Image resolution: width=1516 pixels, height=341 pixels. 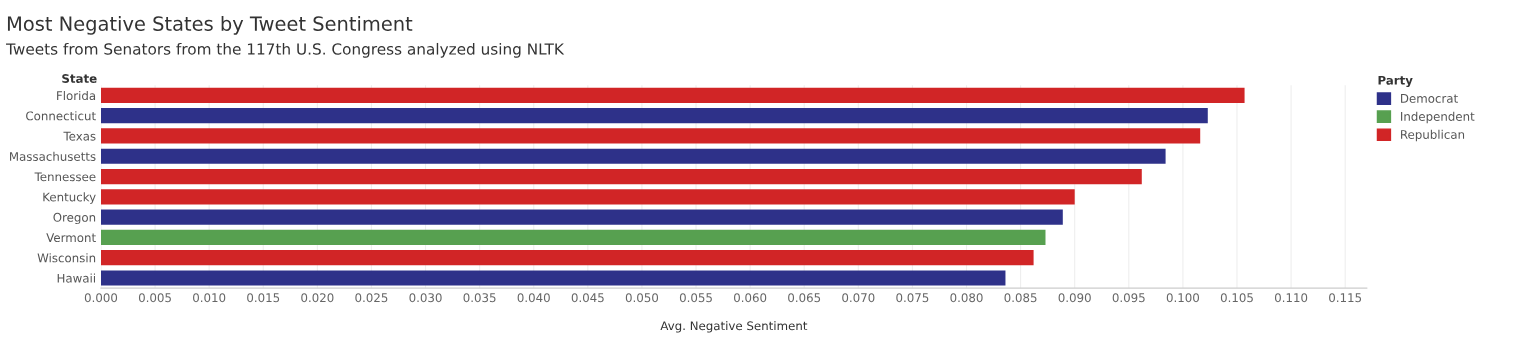 What do you see at coordinates (587, 298) in the screenshot?
I see `x-tick-label: 0.045` at bounding box center [587, 298].